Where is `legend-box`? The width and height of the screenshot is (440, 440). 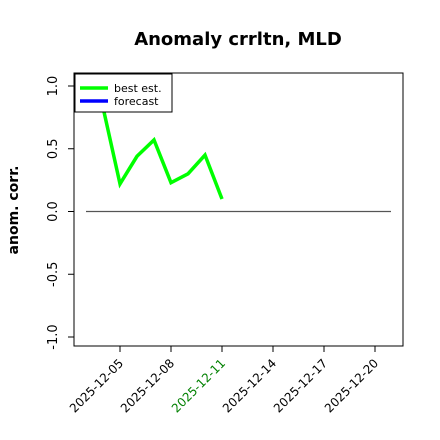 legend-box is located at coordinates (123, 93).